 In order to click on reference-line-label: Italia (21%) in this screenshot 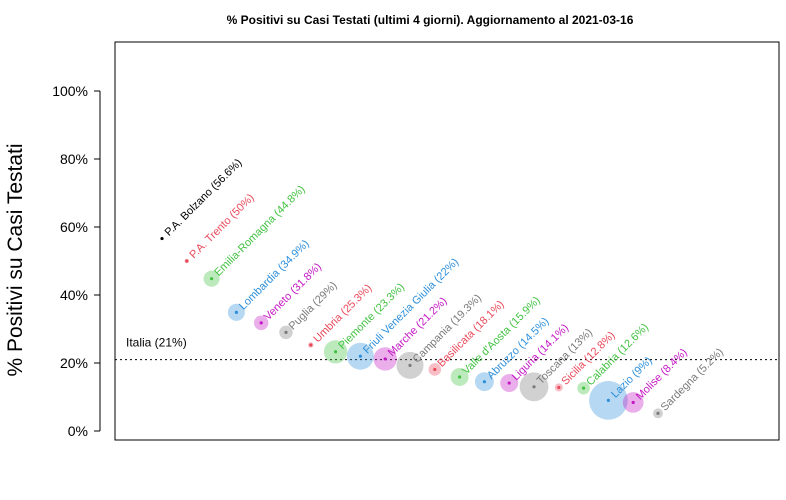, I will do `click(156, 343)`.